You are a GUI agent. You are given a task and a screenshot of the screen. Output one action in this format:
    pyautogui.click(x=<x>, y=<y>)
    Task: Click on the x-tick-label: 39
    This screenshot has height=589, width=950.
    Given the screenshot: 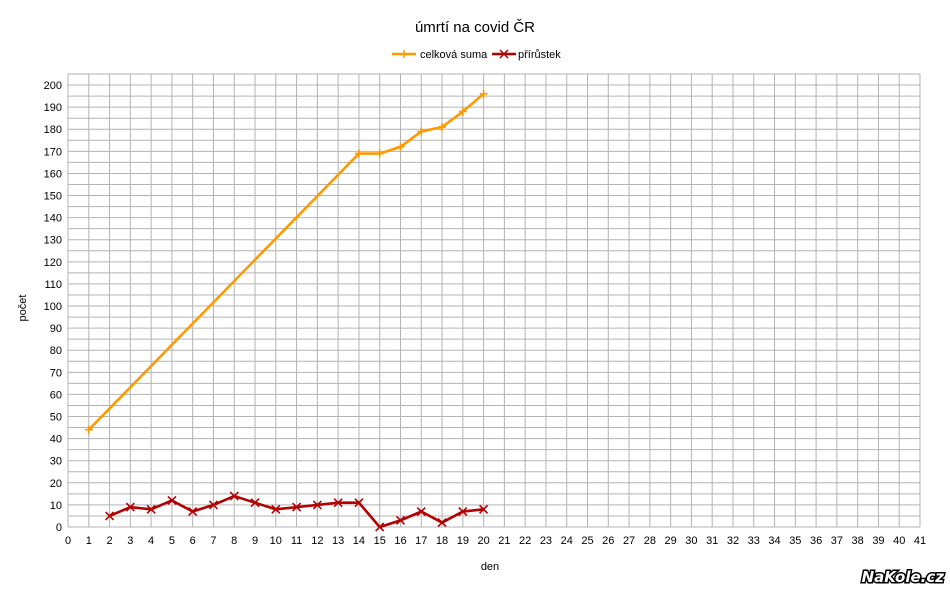 What is the action you would take?
    pyautogui.click(x=878, y=541)
    